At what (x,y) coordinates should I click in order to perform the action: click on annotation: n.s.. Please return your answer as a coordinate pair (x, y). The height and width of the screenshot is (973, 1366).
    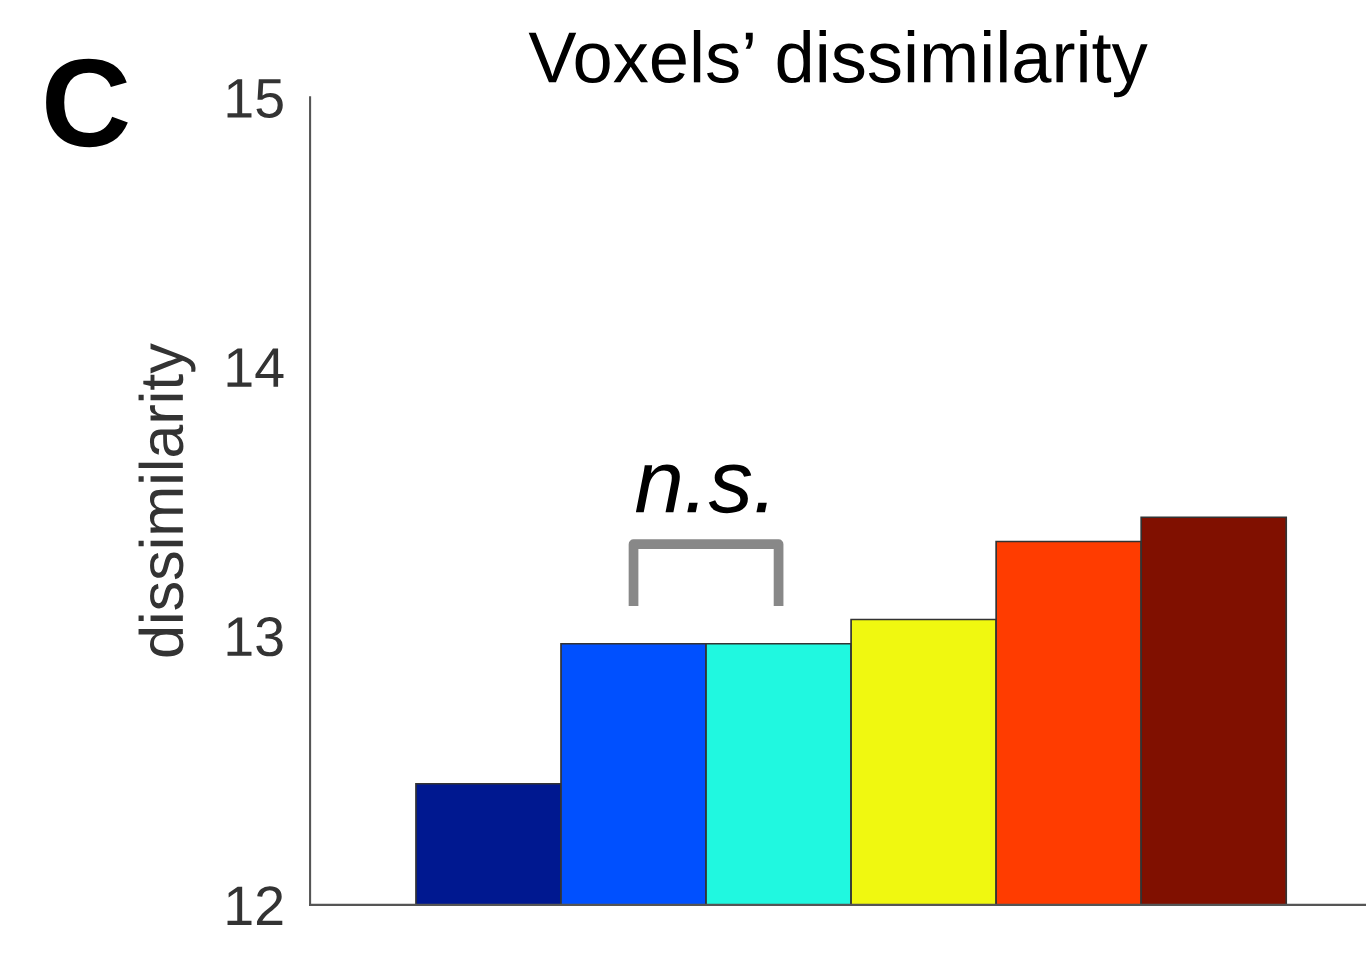
    Looking at the image, I should click on (701, 489).